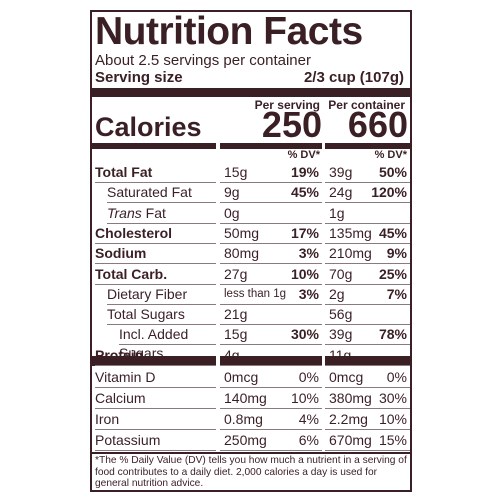 The image size is (500, 500). I want to click on nutrient-cell: 0g, so click(271, 214).